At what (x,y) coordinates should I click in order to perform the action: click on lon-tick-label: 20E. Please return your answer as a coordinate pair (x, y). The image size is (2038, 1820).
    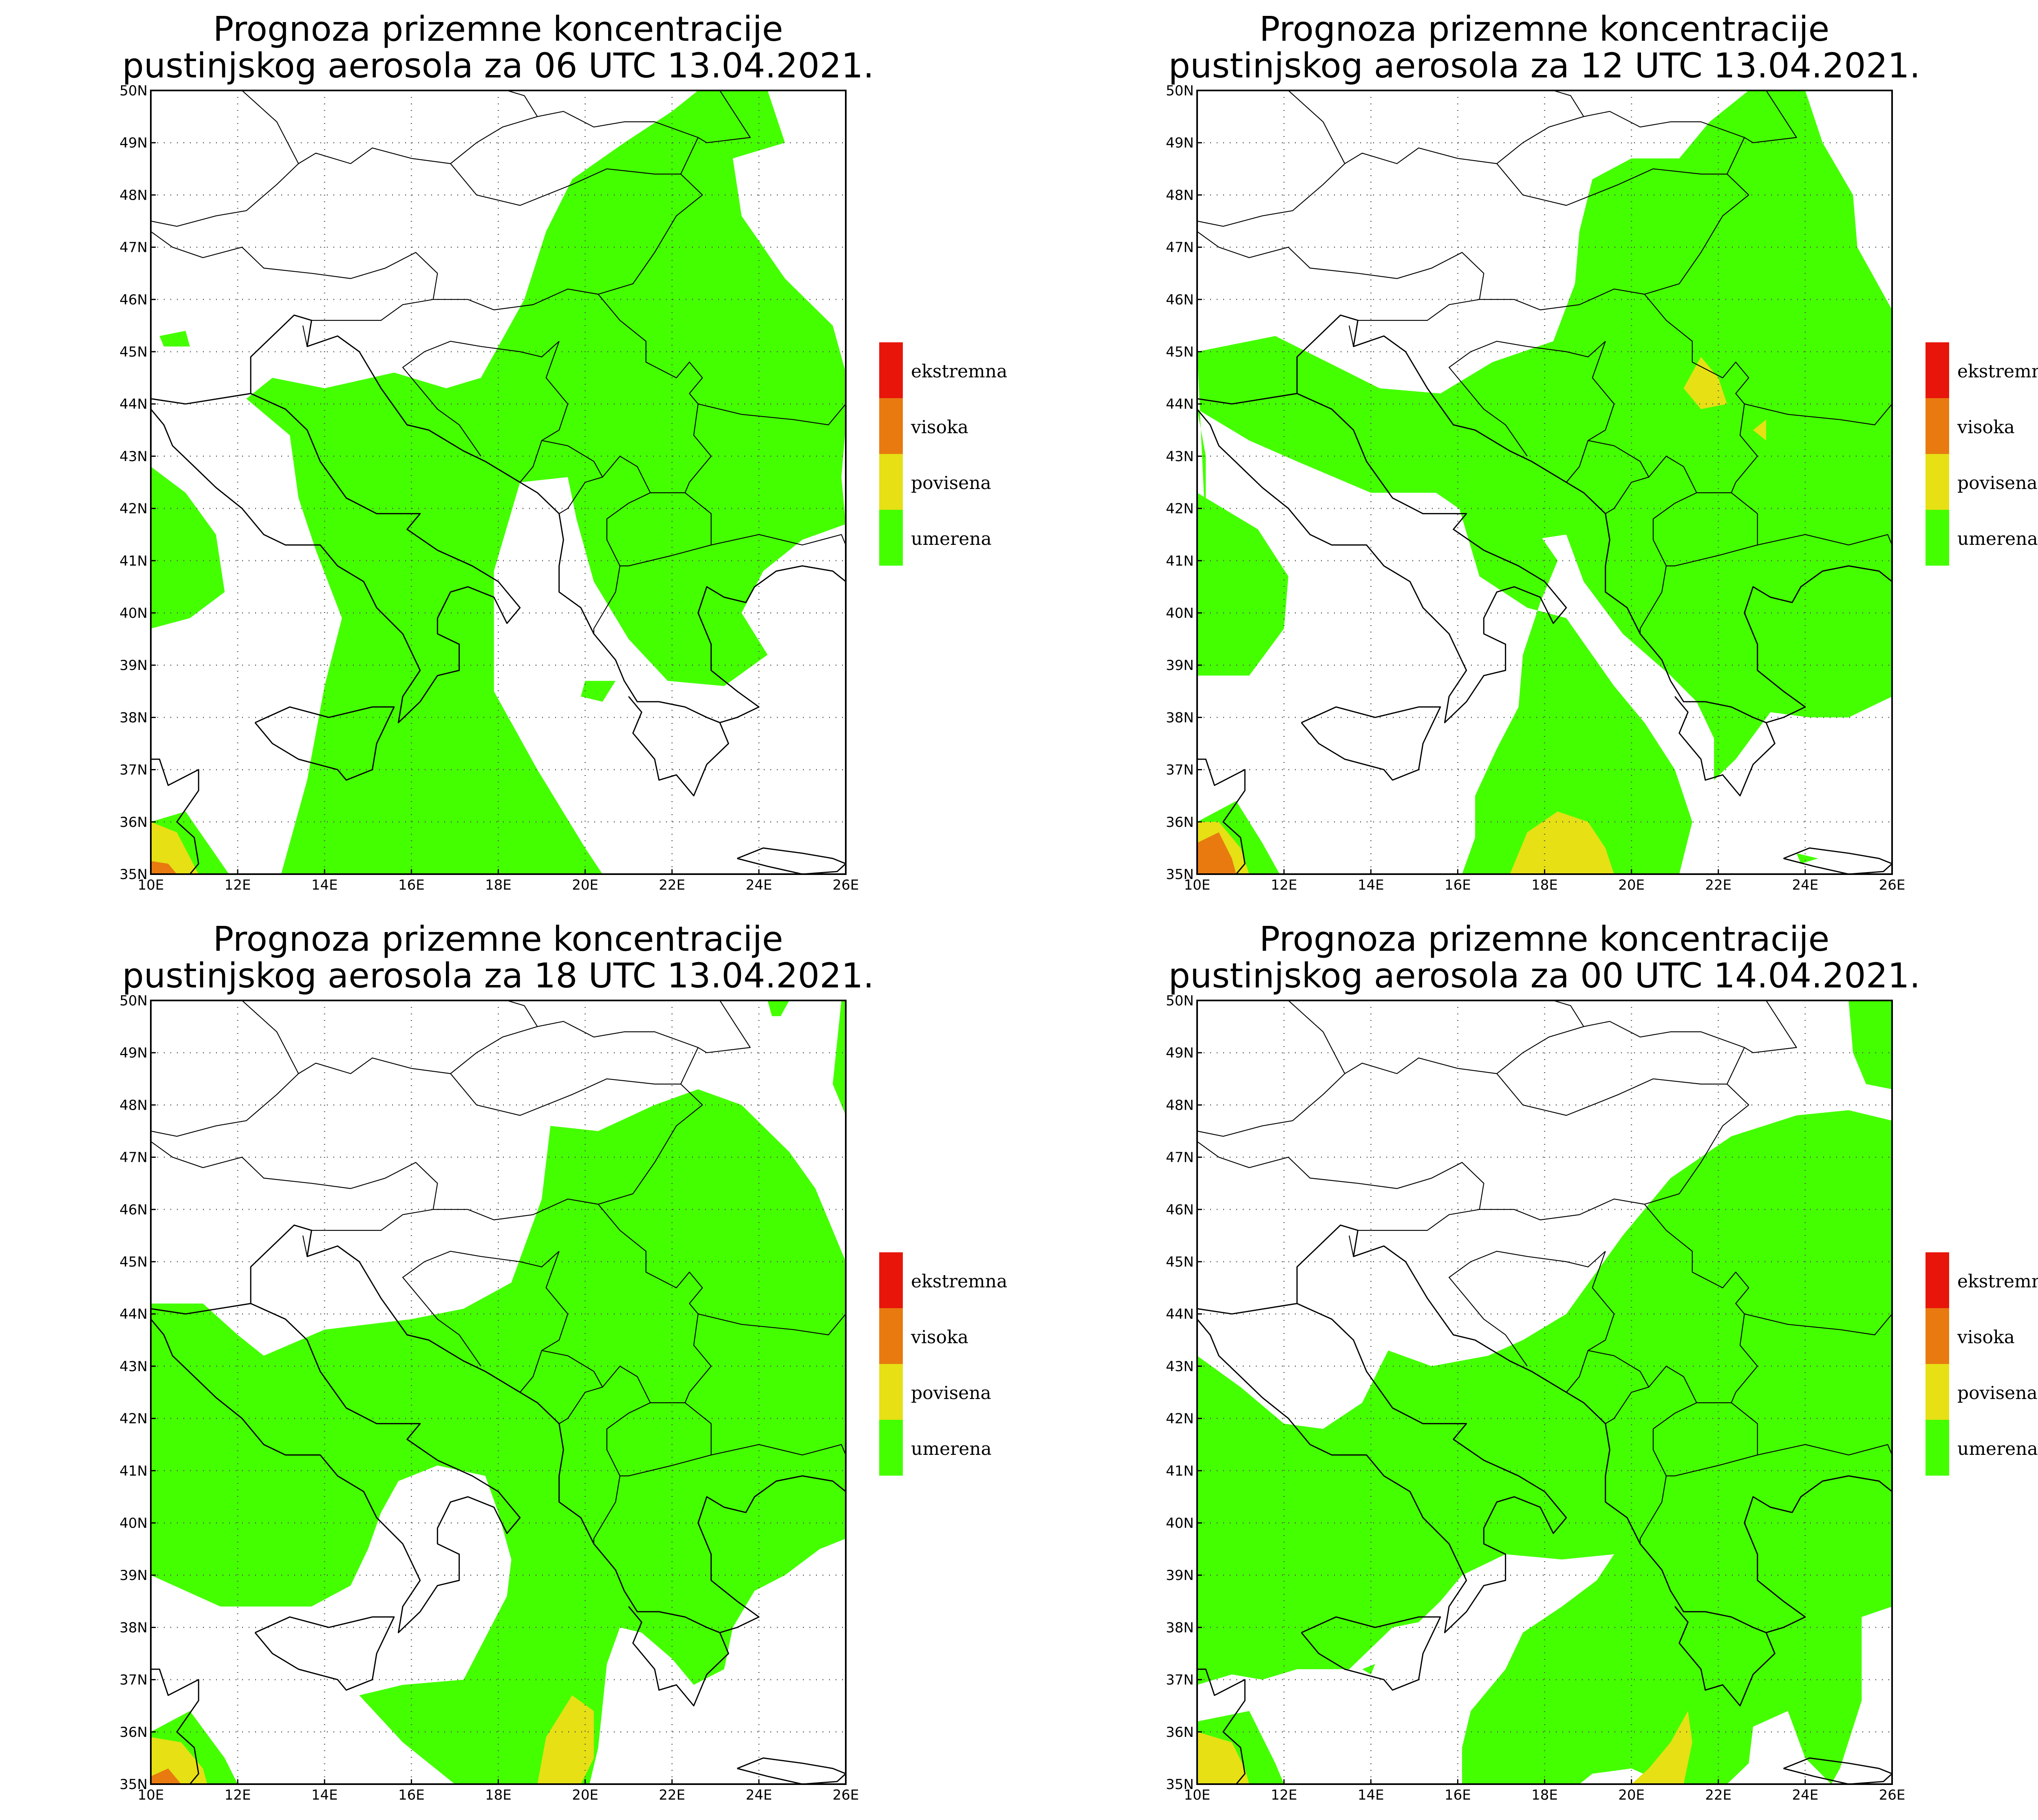
    Looking at the image, I should click on (585, 1795).